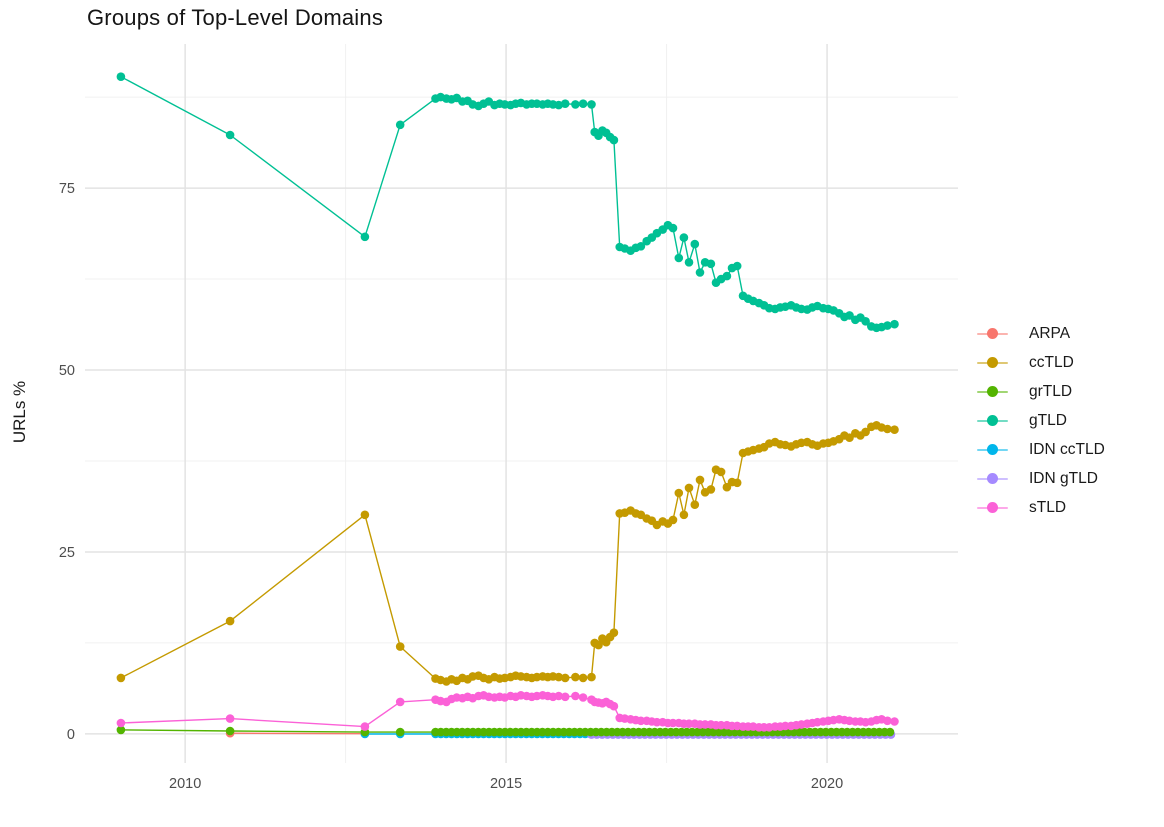  What do you see at coordinates (1051, 391) in the screenshot?
I see `legend-label-grTLD: grTLD` at bounding box center [1051, 391].